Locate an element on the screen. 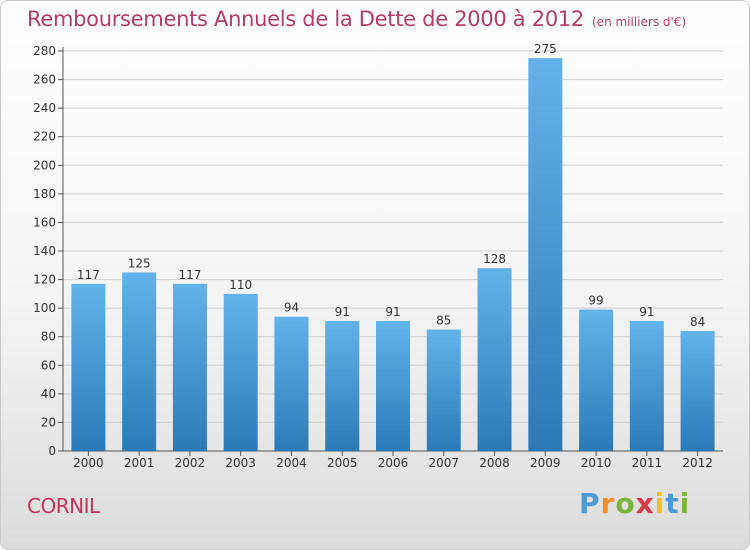 This screenshot has height=550, width=750. bar-2009 is located at coordinates (545, 255).